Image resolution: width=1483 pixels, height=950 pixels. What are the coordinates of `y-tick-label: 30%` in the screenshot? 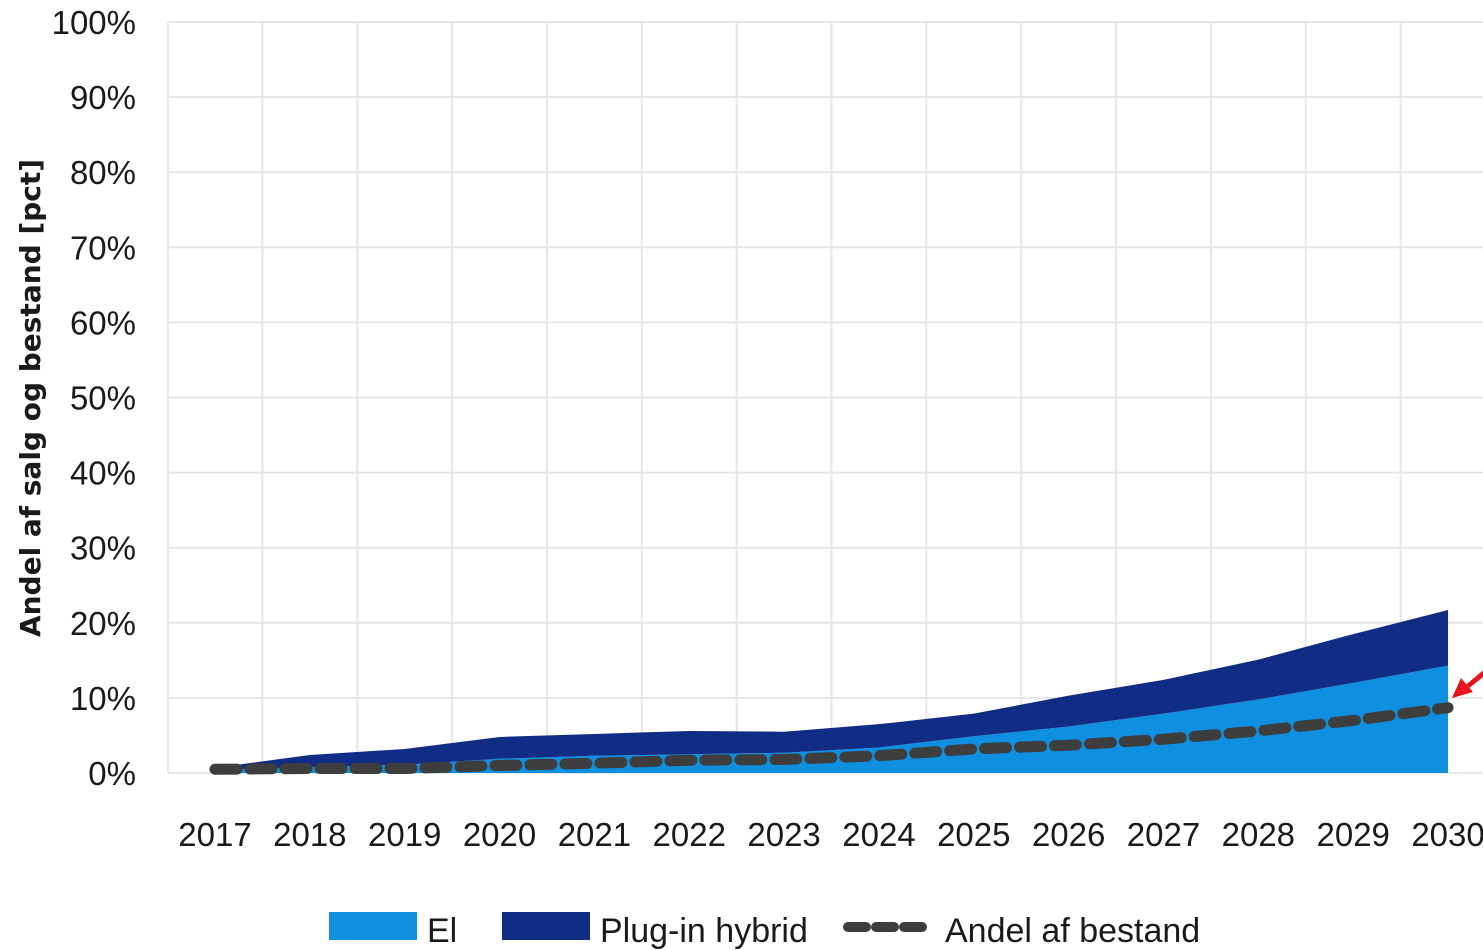 It's located at (103, 548).